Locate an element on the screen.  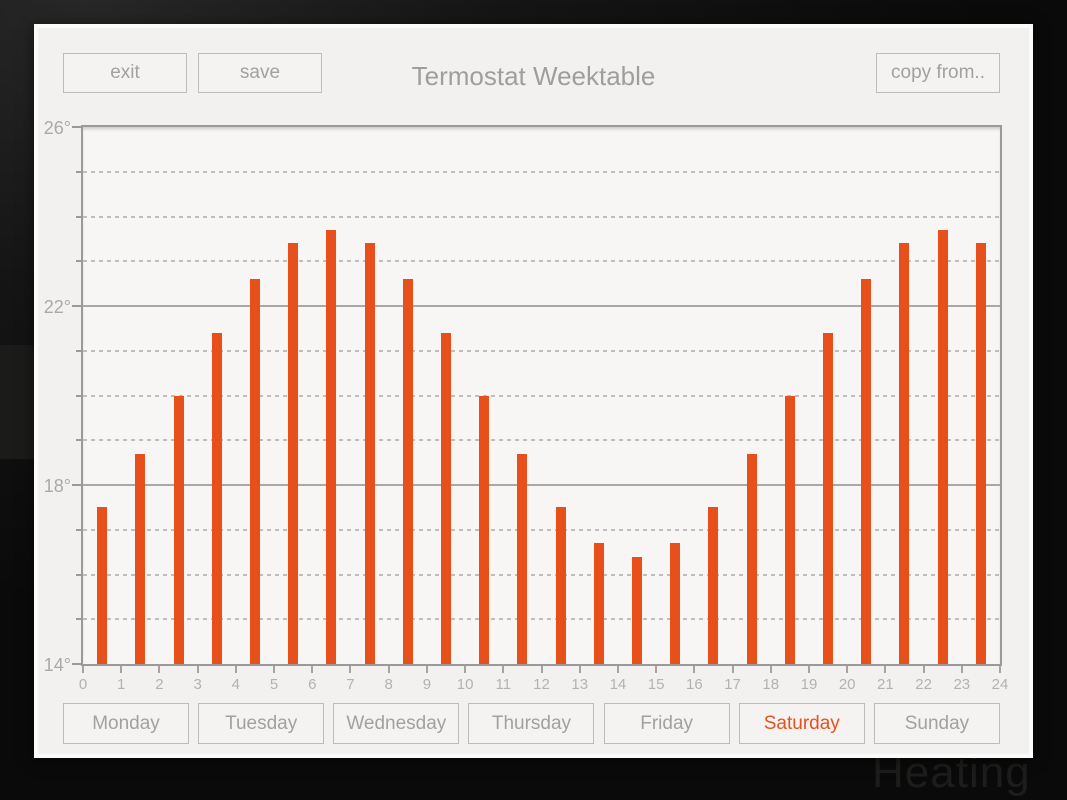
y-axis-label: 26° is located at coordinates (57, 128).